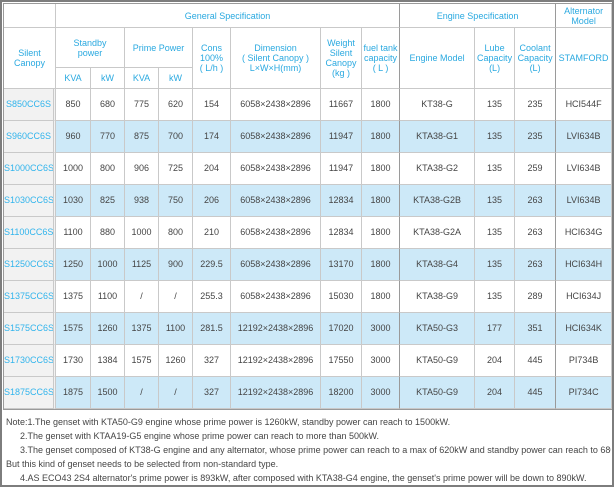  I want to click on cell-standby-kw: 1100, so click(108, 297).